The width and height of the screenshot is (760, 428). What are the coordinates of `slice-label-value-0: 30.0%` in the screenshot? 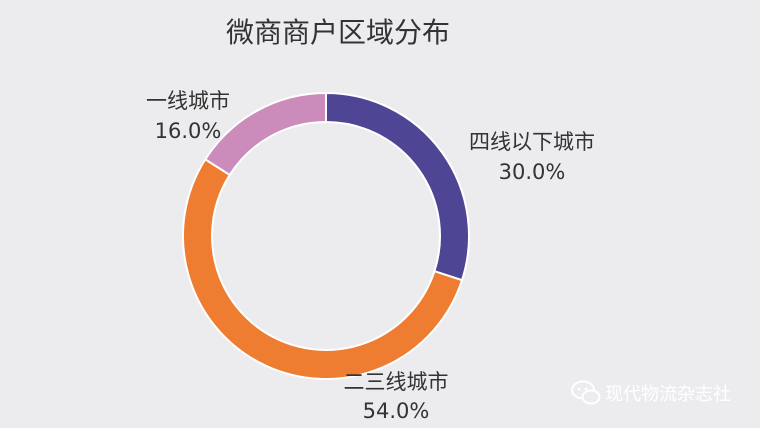 It's located at (532, 172).